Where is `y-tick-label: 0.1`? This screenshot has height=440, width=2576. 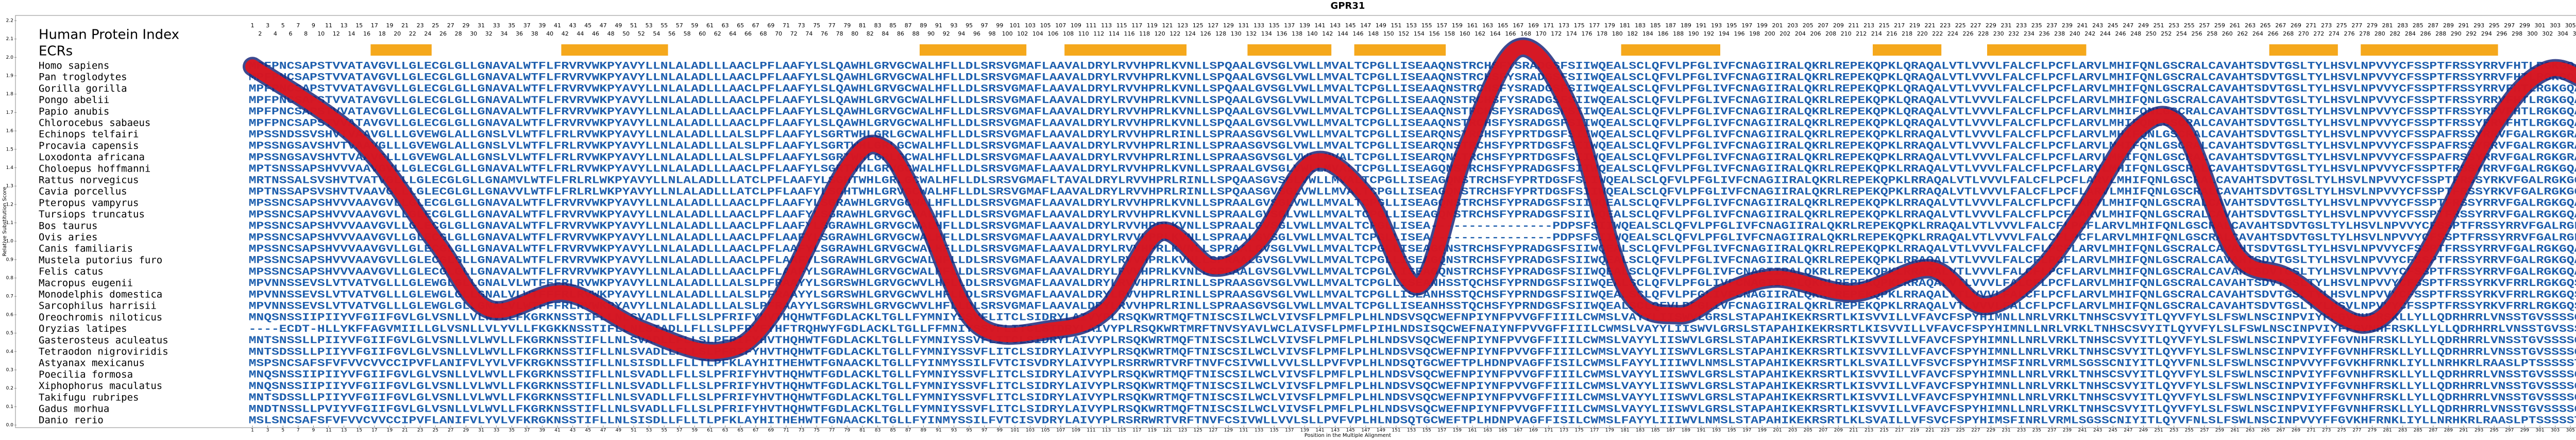
y-tick-label: 0.1 is located at coordinates (9, 407).